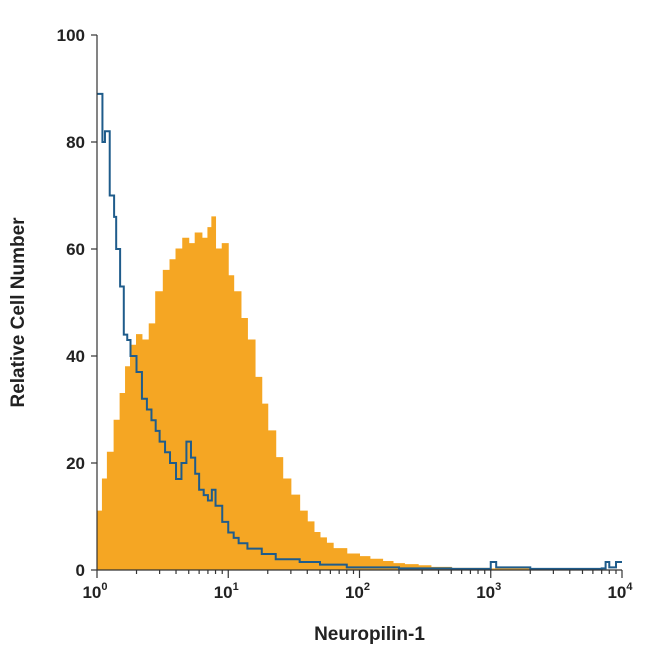 This screenshot has height=650, width=650. What do you see at coordinates (75, 356) in the screenshot?
I see `y-tick-label: 40` at bounding box center [75, 356].